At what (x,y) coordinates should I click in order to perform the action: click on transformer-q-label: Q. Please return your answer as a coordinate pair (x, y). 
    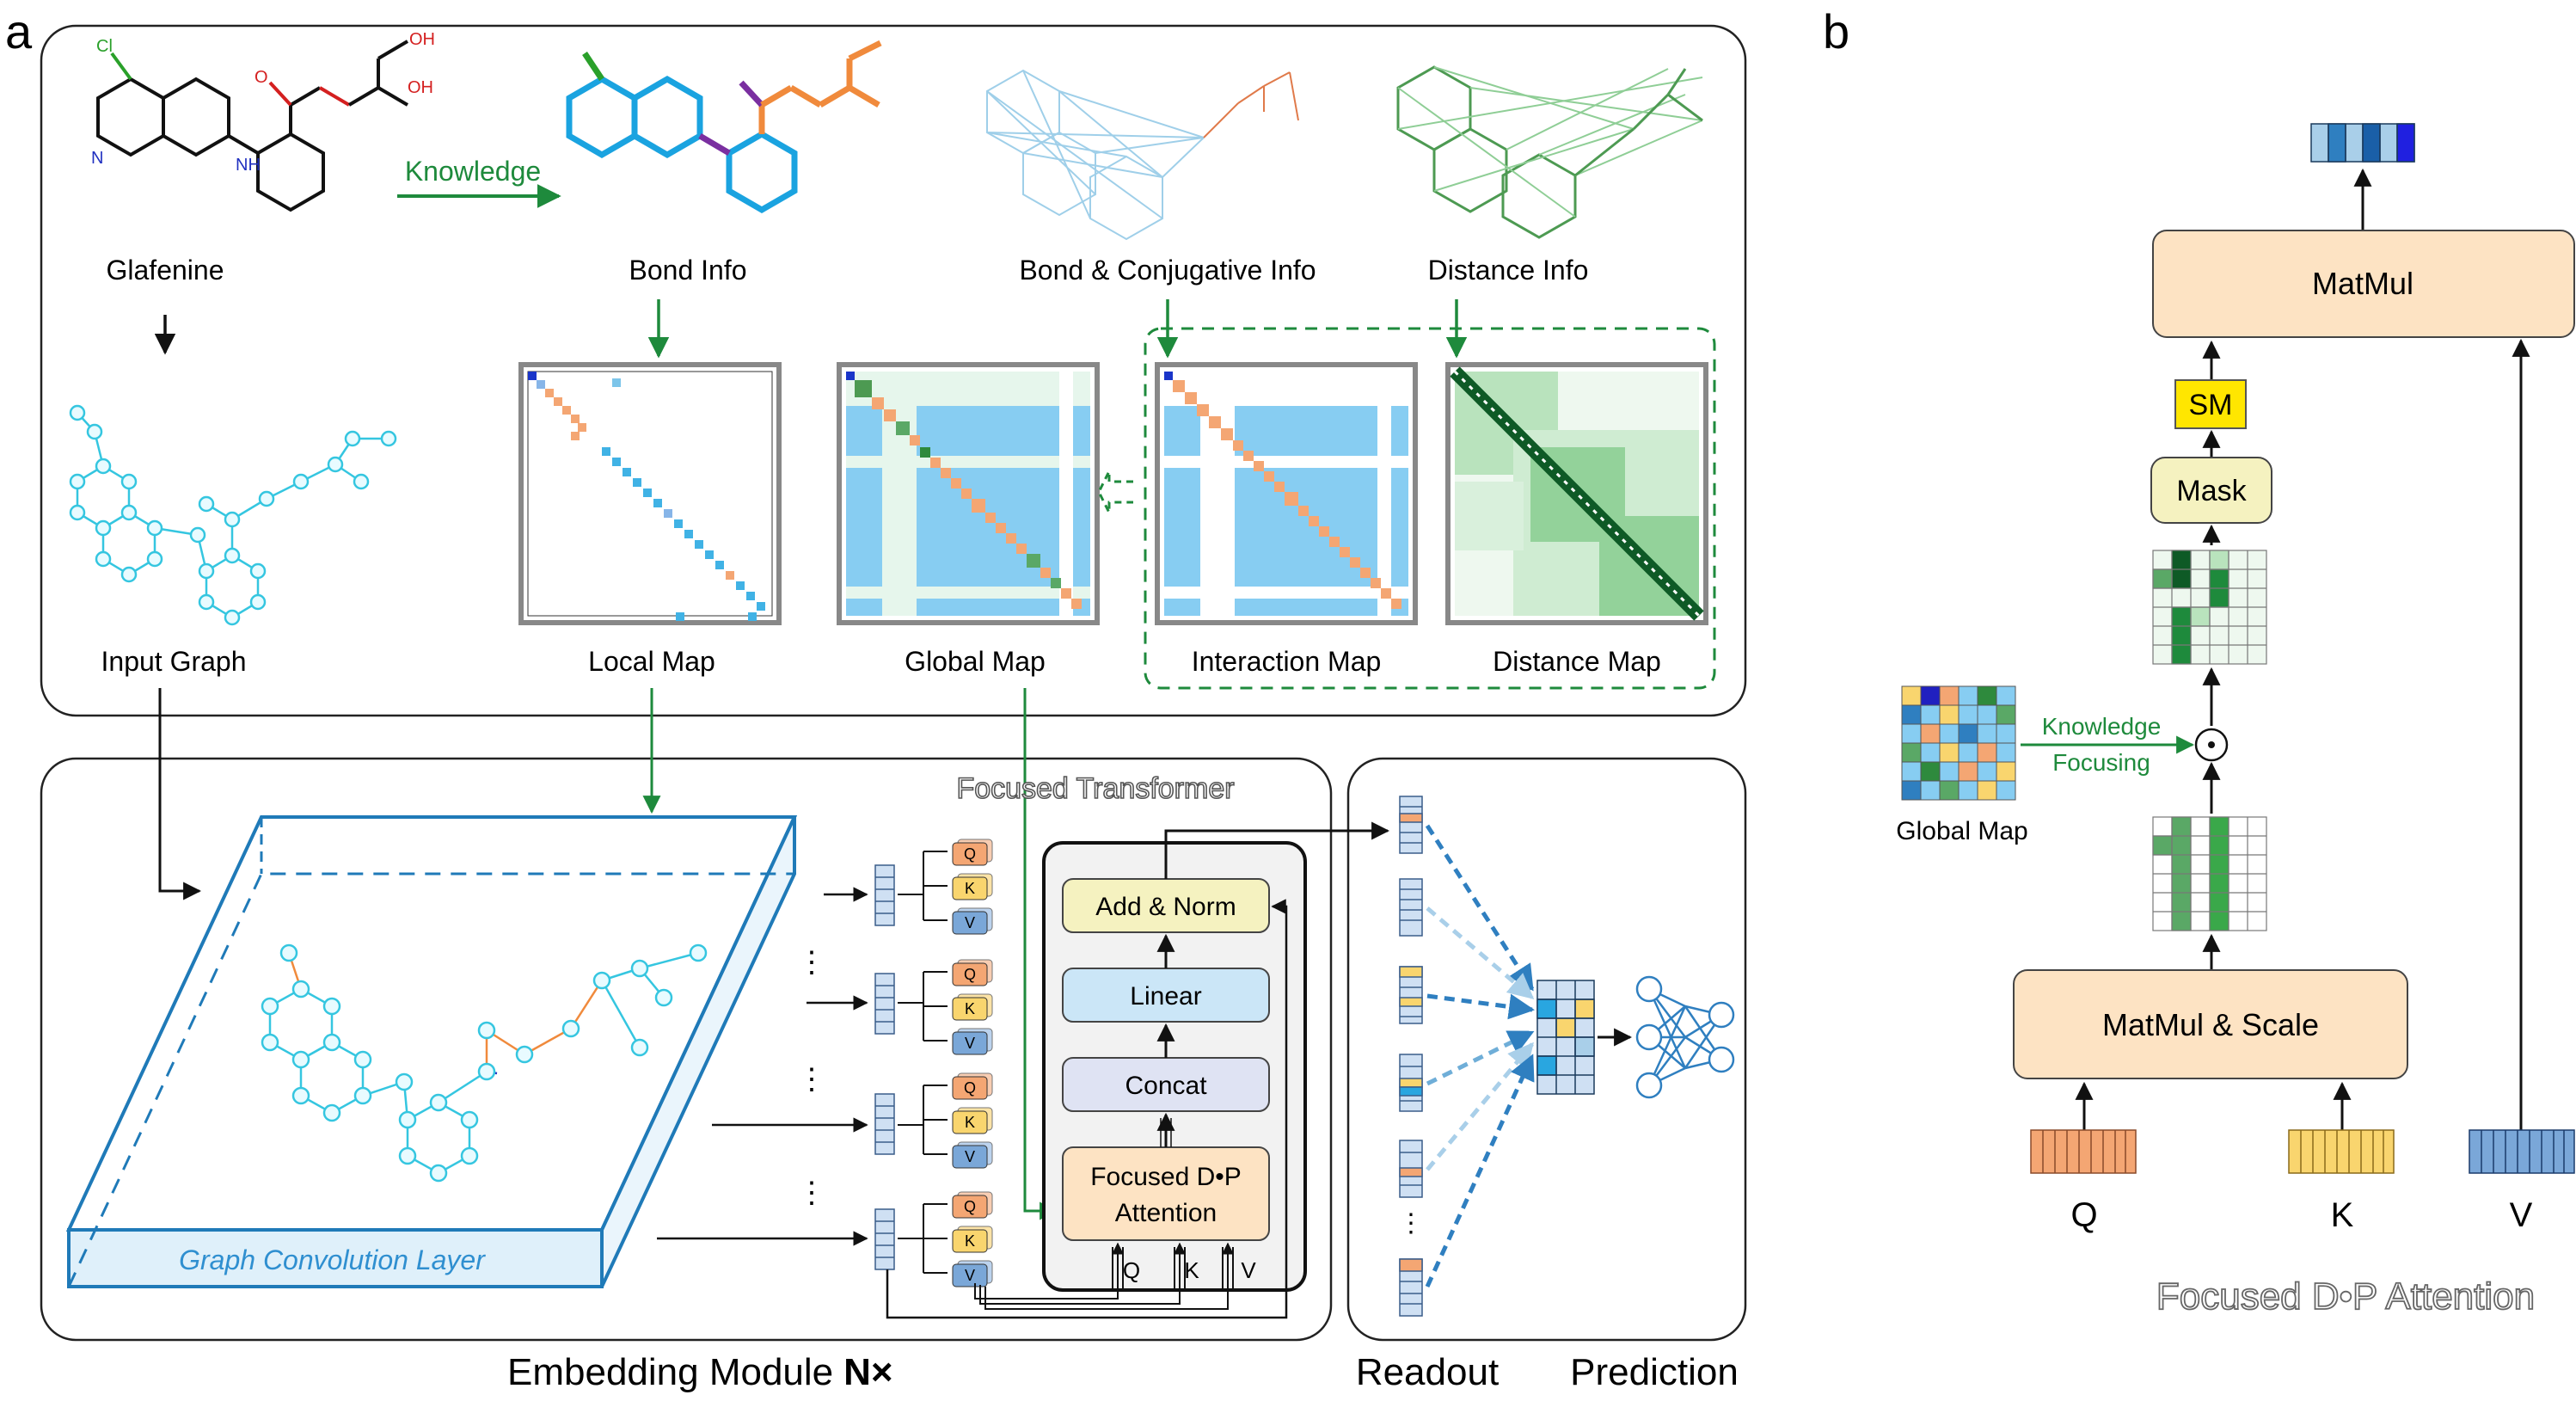
    Looking at the image, I should click on (1131, 1270).